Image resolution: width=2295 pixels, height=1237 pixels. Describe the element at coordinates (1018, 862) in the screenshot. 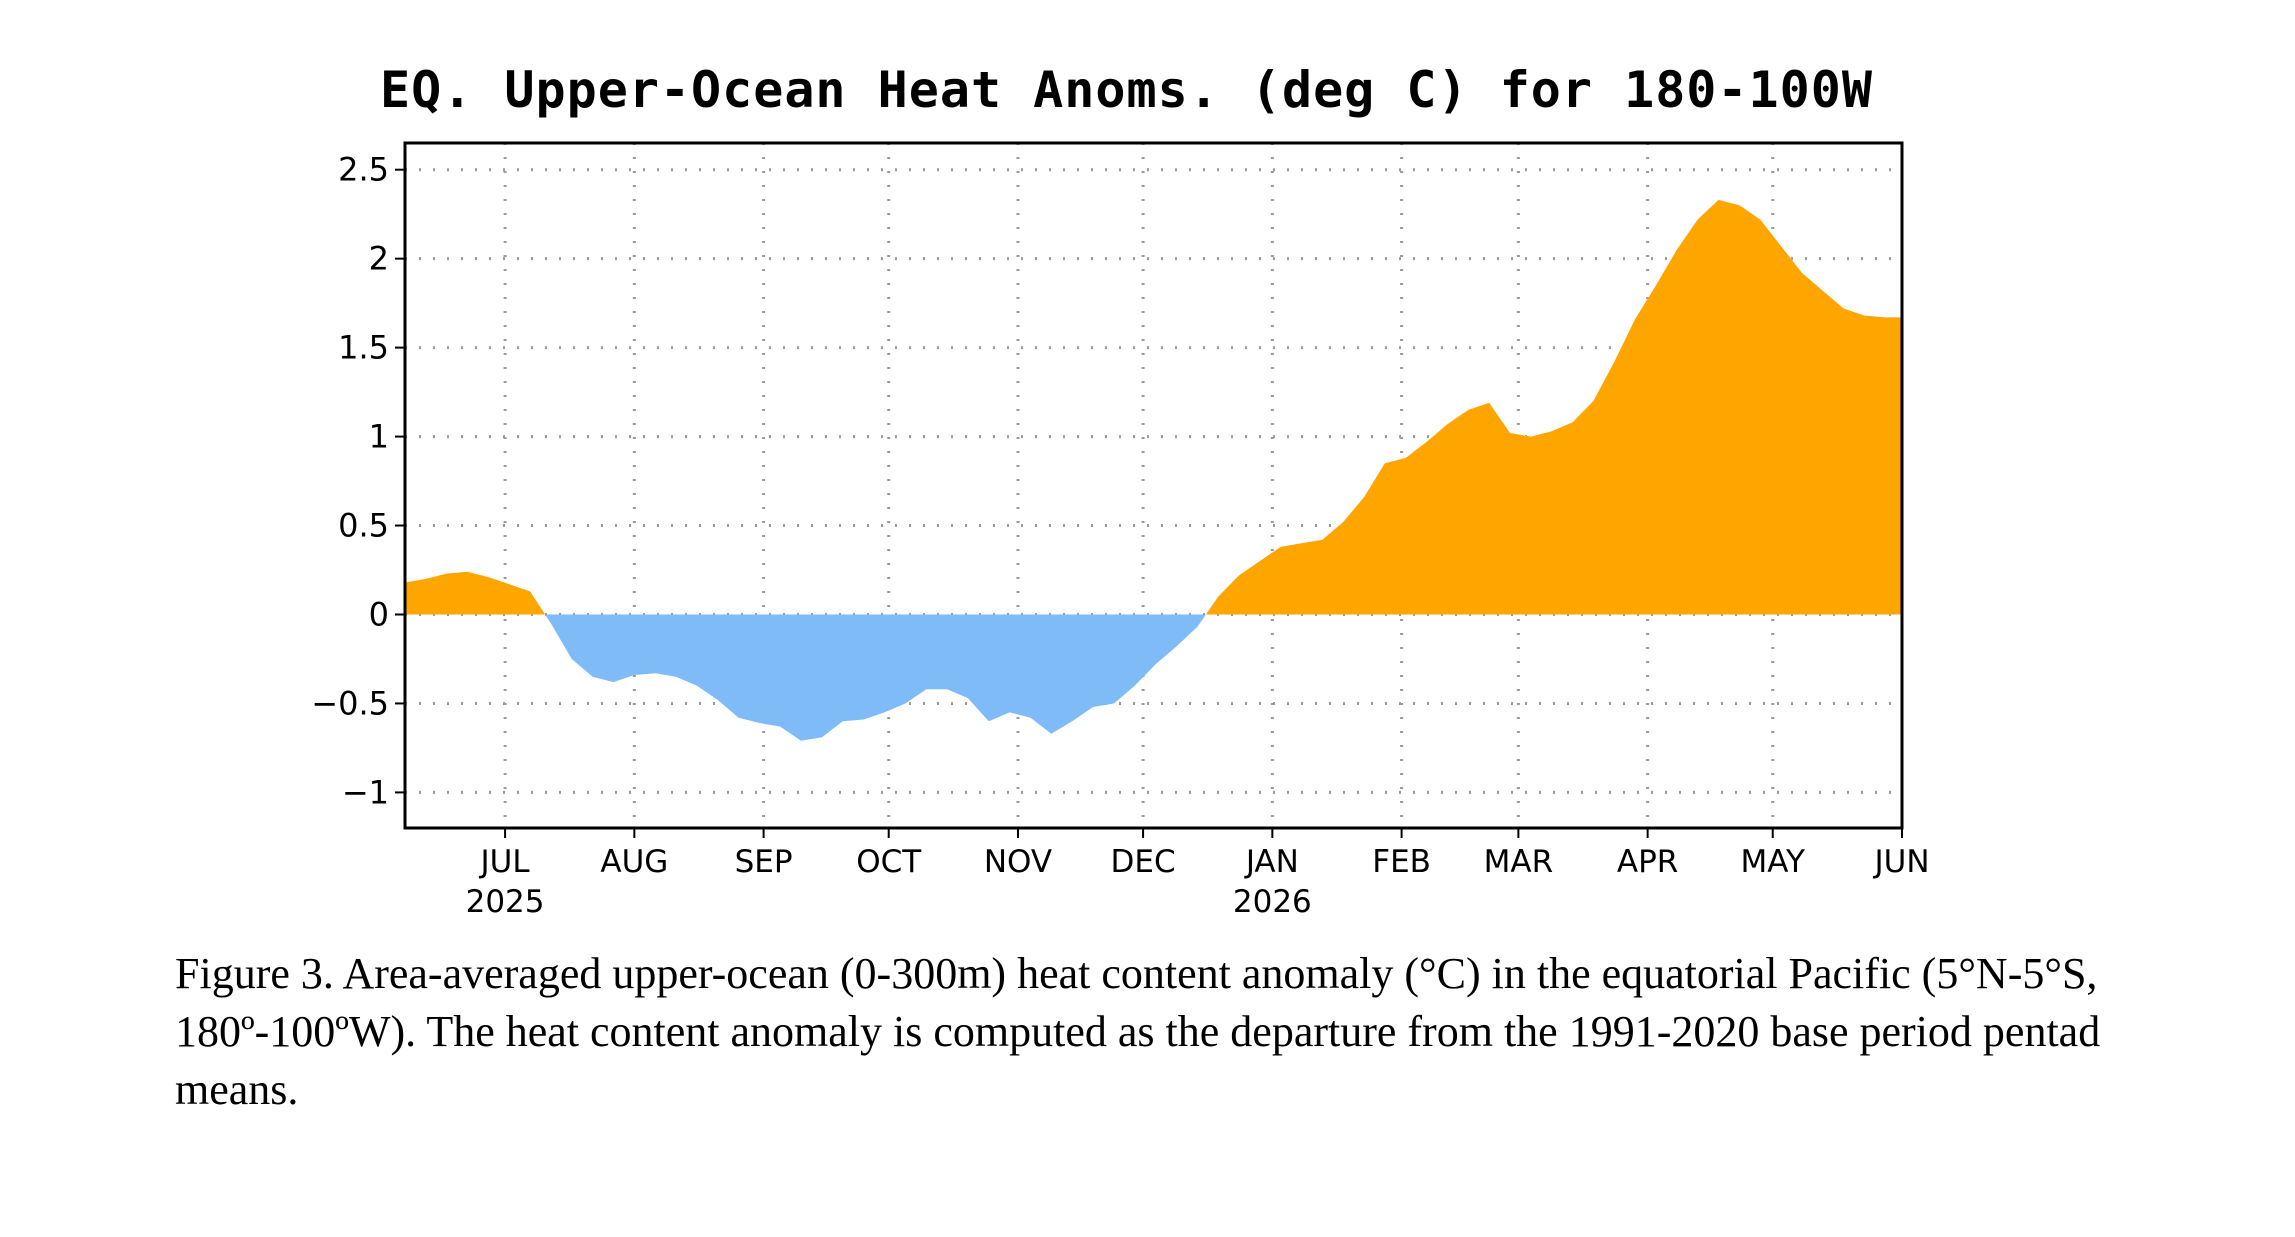

I see `x-tick-month-label: NOV` at that location.